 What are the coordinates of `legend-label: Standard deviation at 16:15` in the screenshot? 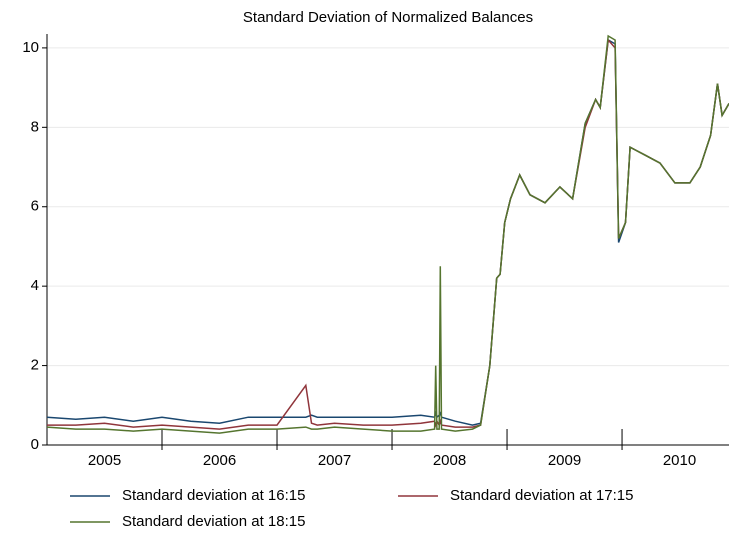 It's located at (213, 495).